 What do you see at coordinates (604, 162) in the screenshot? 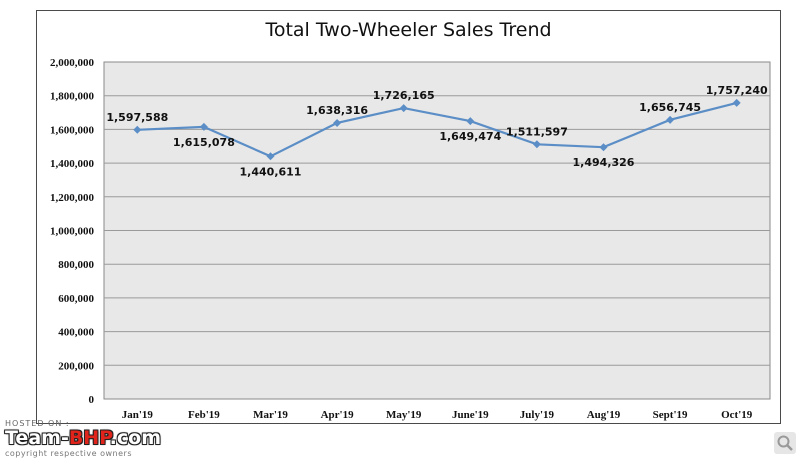
I see `data-label: 1,494,326` at bounding box center [604, 162].